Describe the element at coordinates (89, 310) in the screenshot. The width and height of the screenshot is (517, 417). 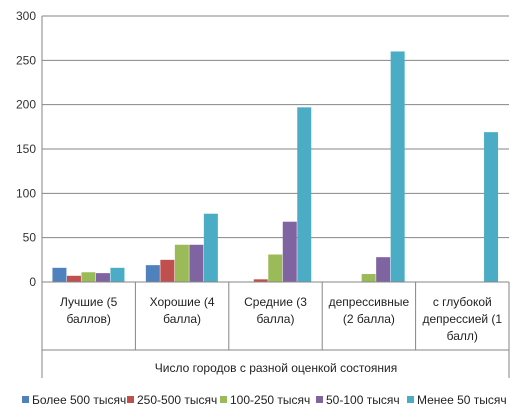
I see `category-label: Лучшие (5 баллов)` at that location.